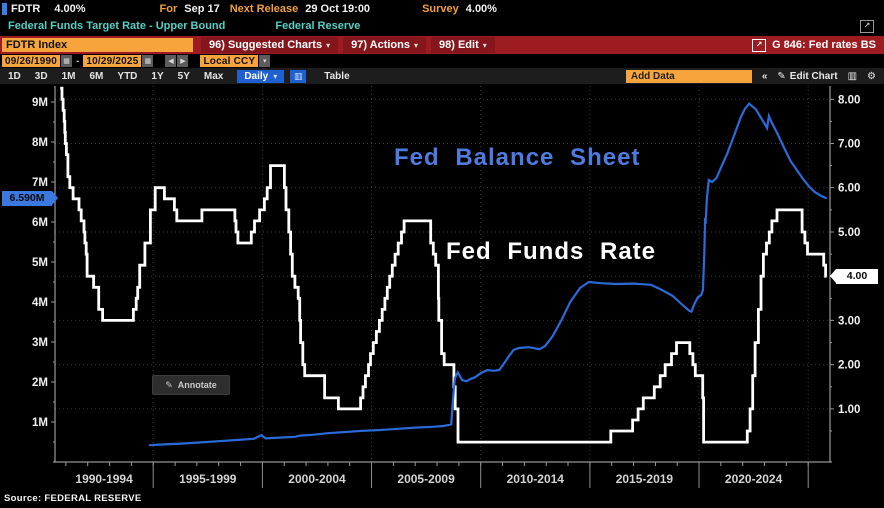 Image resolution: width=884 pixels, height=508 pixels. Describe the element at coordinates (517, 157) in the screenshot. I see `balance-sheet-series-label: Fed Balance Sheet` at that location.